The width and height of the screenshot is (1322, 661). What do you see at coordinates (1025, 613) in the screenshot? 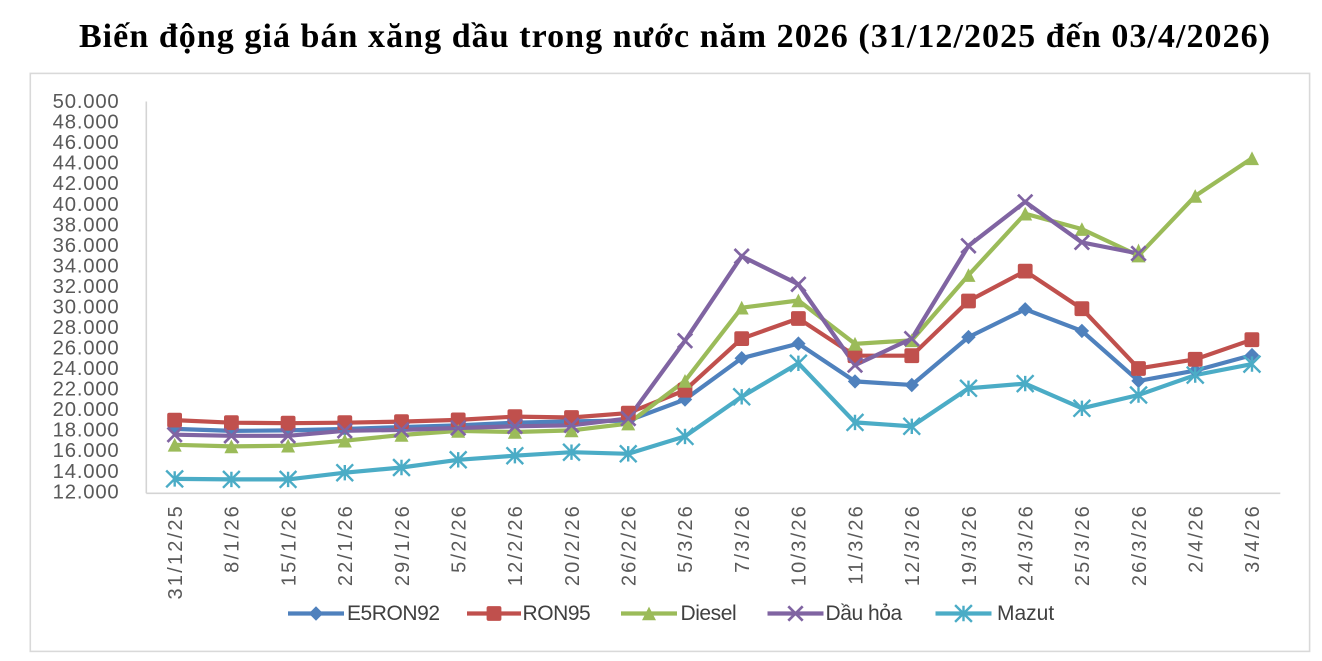
I see `svg-text: Mazut` at bounding box center [1025, 613].